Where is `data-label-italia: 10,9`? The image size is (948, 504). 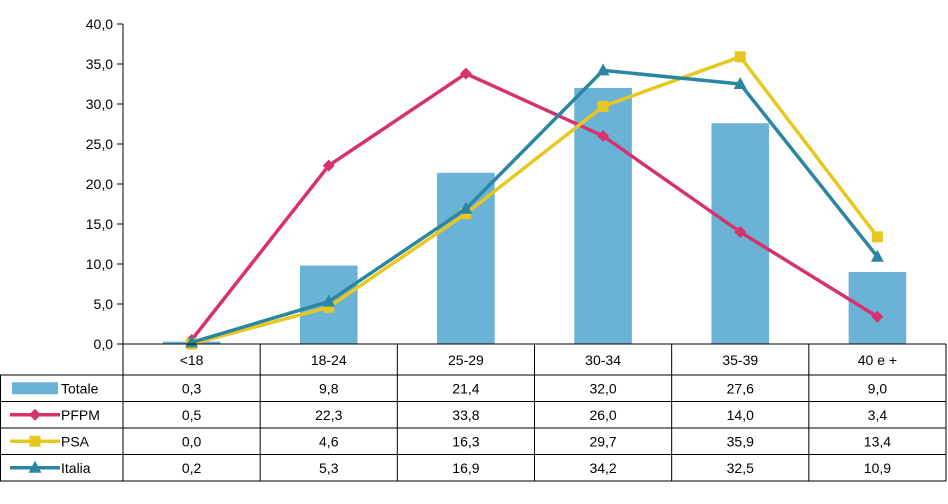
data-label-italia: 10,9 is located at coordinates (877, 468).